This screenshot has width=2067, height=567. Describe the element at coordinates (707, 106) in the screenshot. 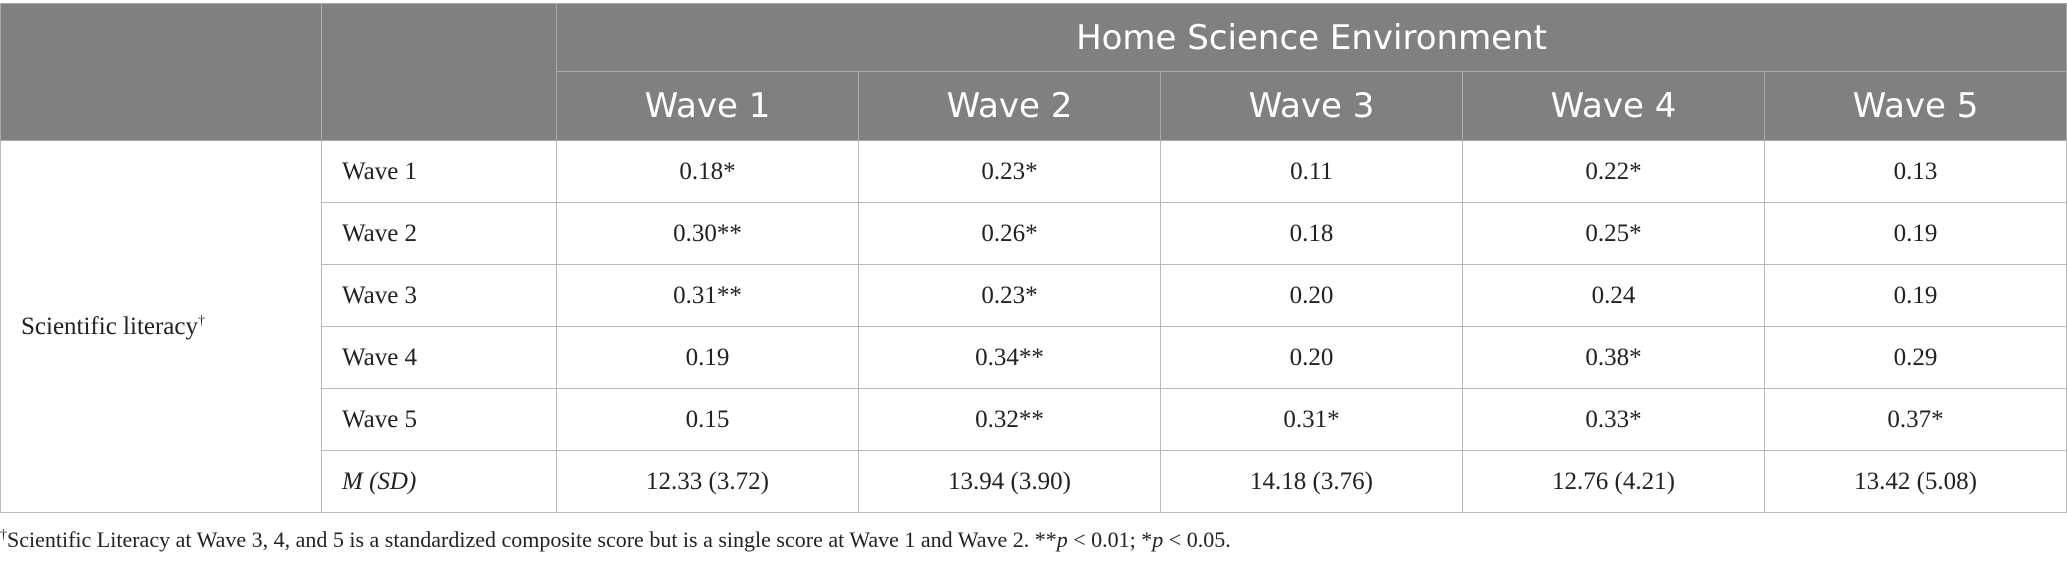

I see `column-header: Wave 1` at that location.